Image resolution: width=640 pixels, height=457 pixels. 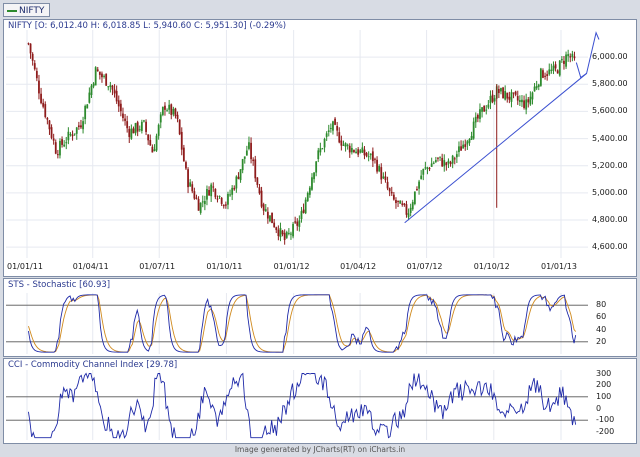 I want to click on cci-y-tick: 0, so click(x=599, y=408).